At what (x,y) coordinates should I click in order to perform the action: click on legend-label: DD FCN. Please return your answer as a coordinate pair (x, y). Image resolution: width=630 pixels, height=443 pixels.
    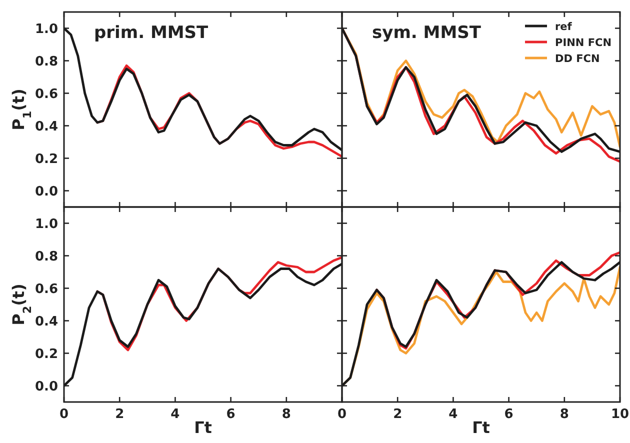
    Looking at the image, I should click on (577, 59).